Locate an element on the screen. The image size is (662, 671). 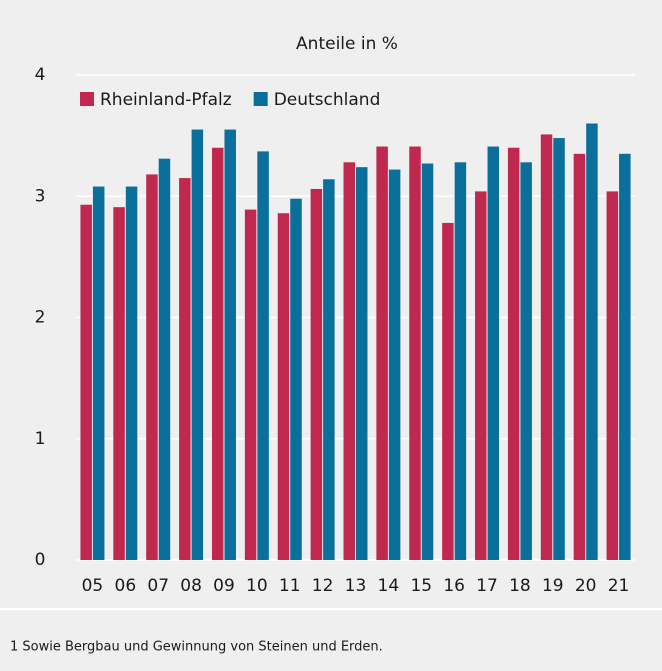
x-tick-label: 09 is located at coordinates (224, 586).